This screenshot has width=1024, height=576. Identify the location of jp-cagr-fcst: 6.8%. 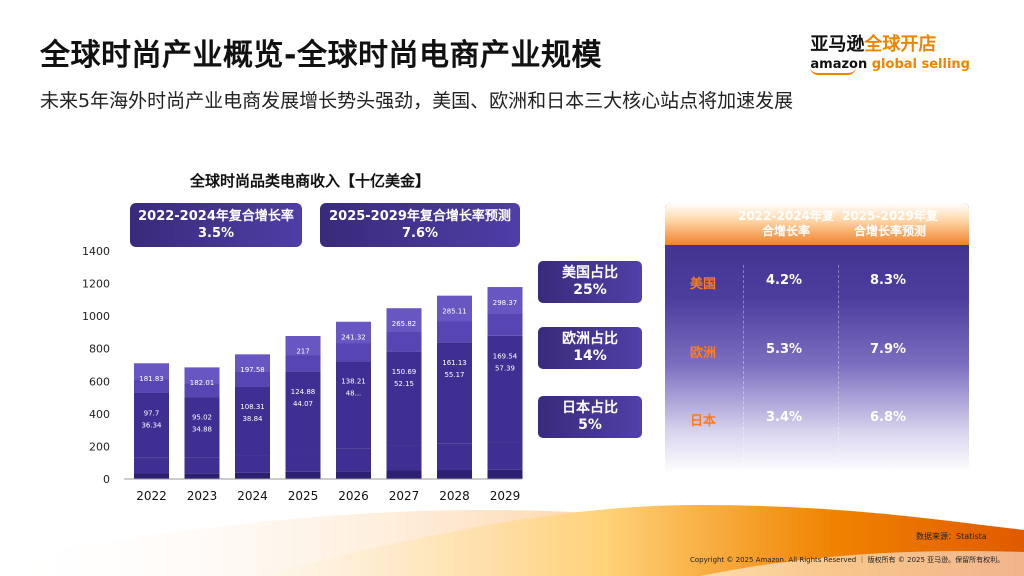
(888, 417).